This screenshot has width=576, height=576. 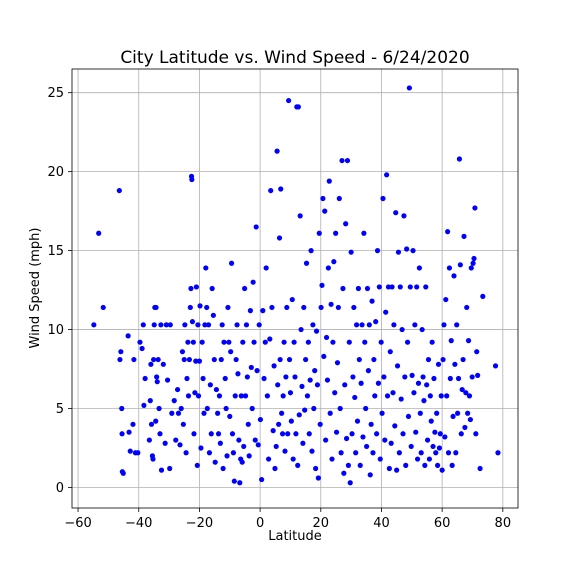 What do you see at coordinates (294, 58) in the screenshot?
I see `chart-title: City Latitude vs. Wind Speed - 6/24/2020` at bounding box center [294, 58].